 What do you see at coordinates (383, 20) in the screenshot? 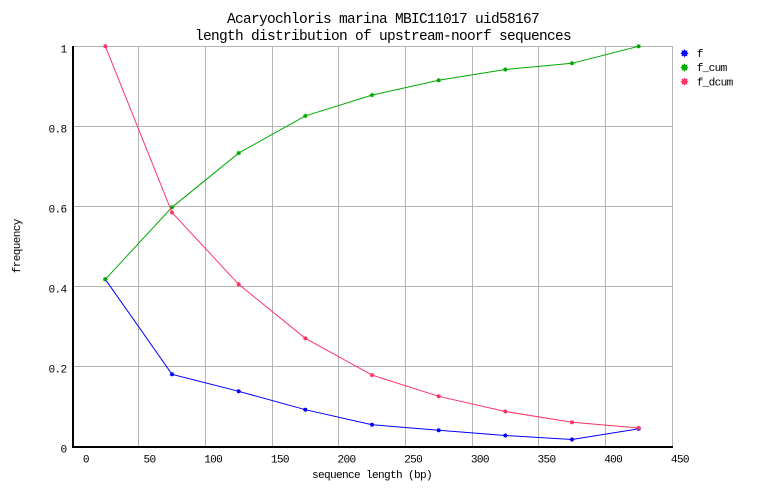
I see `svg-text:Acaryochloris marina MBIC11017: Acaryochloris marina MBIC11017 uid58167` at bounding box center [383, 20].